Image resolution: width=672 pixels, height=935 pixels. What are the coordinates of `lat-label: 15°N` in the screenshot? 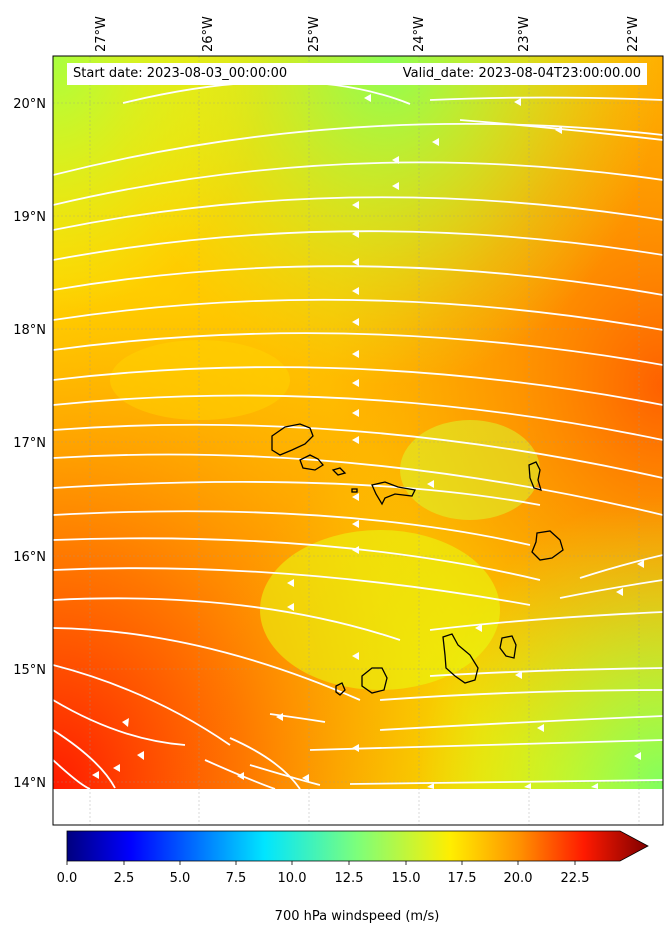 It's located at (29, 670).